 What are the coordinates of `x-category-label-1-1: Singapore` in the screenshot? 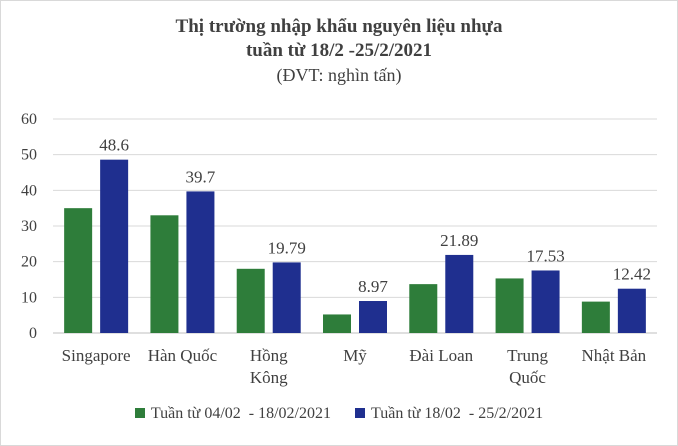 It's located at (96, 355).